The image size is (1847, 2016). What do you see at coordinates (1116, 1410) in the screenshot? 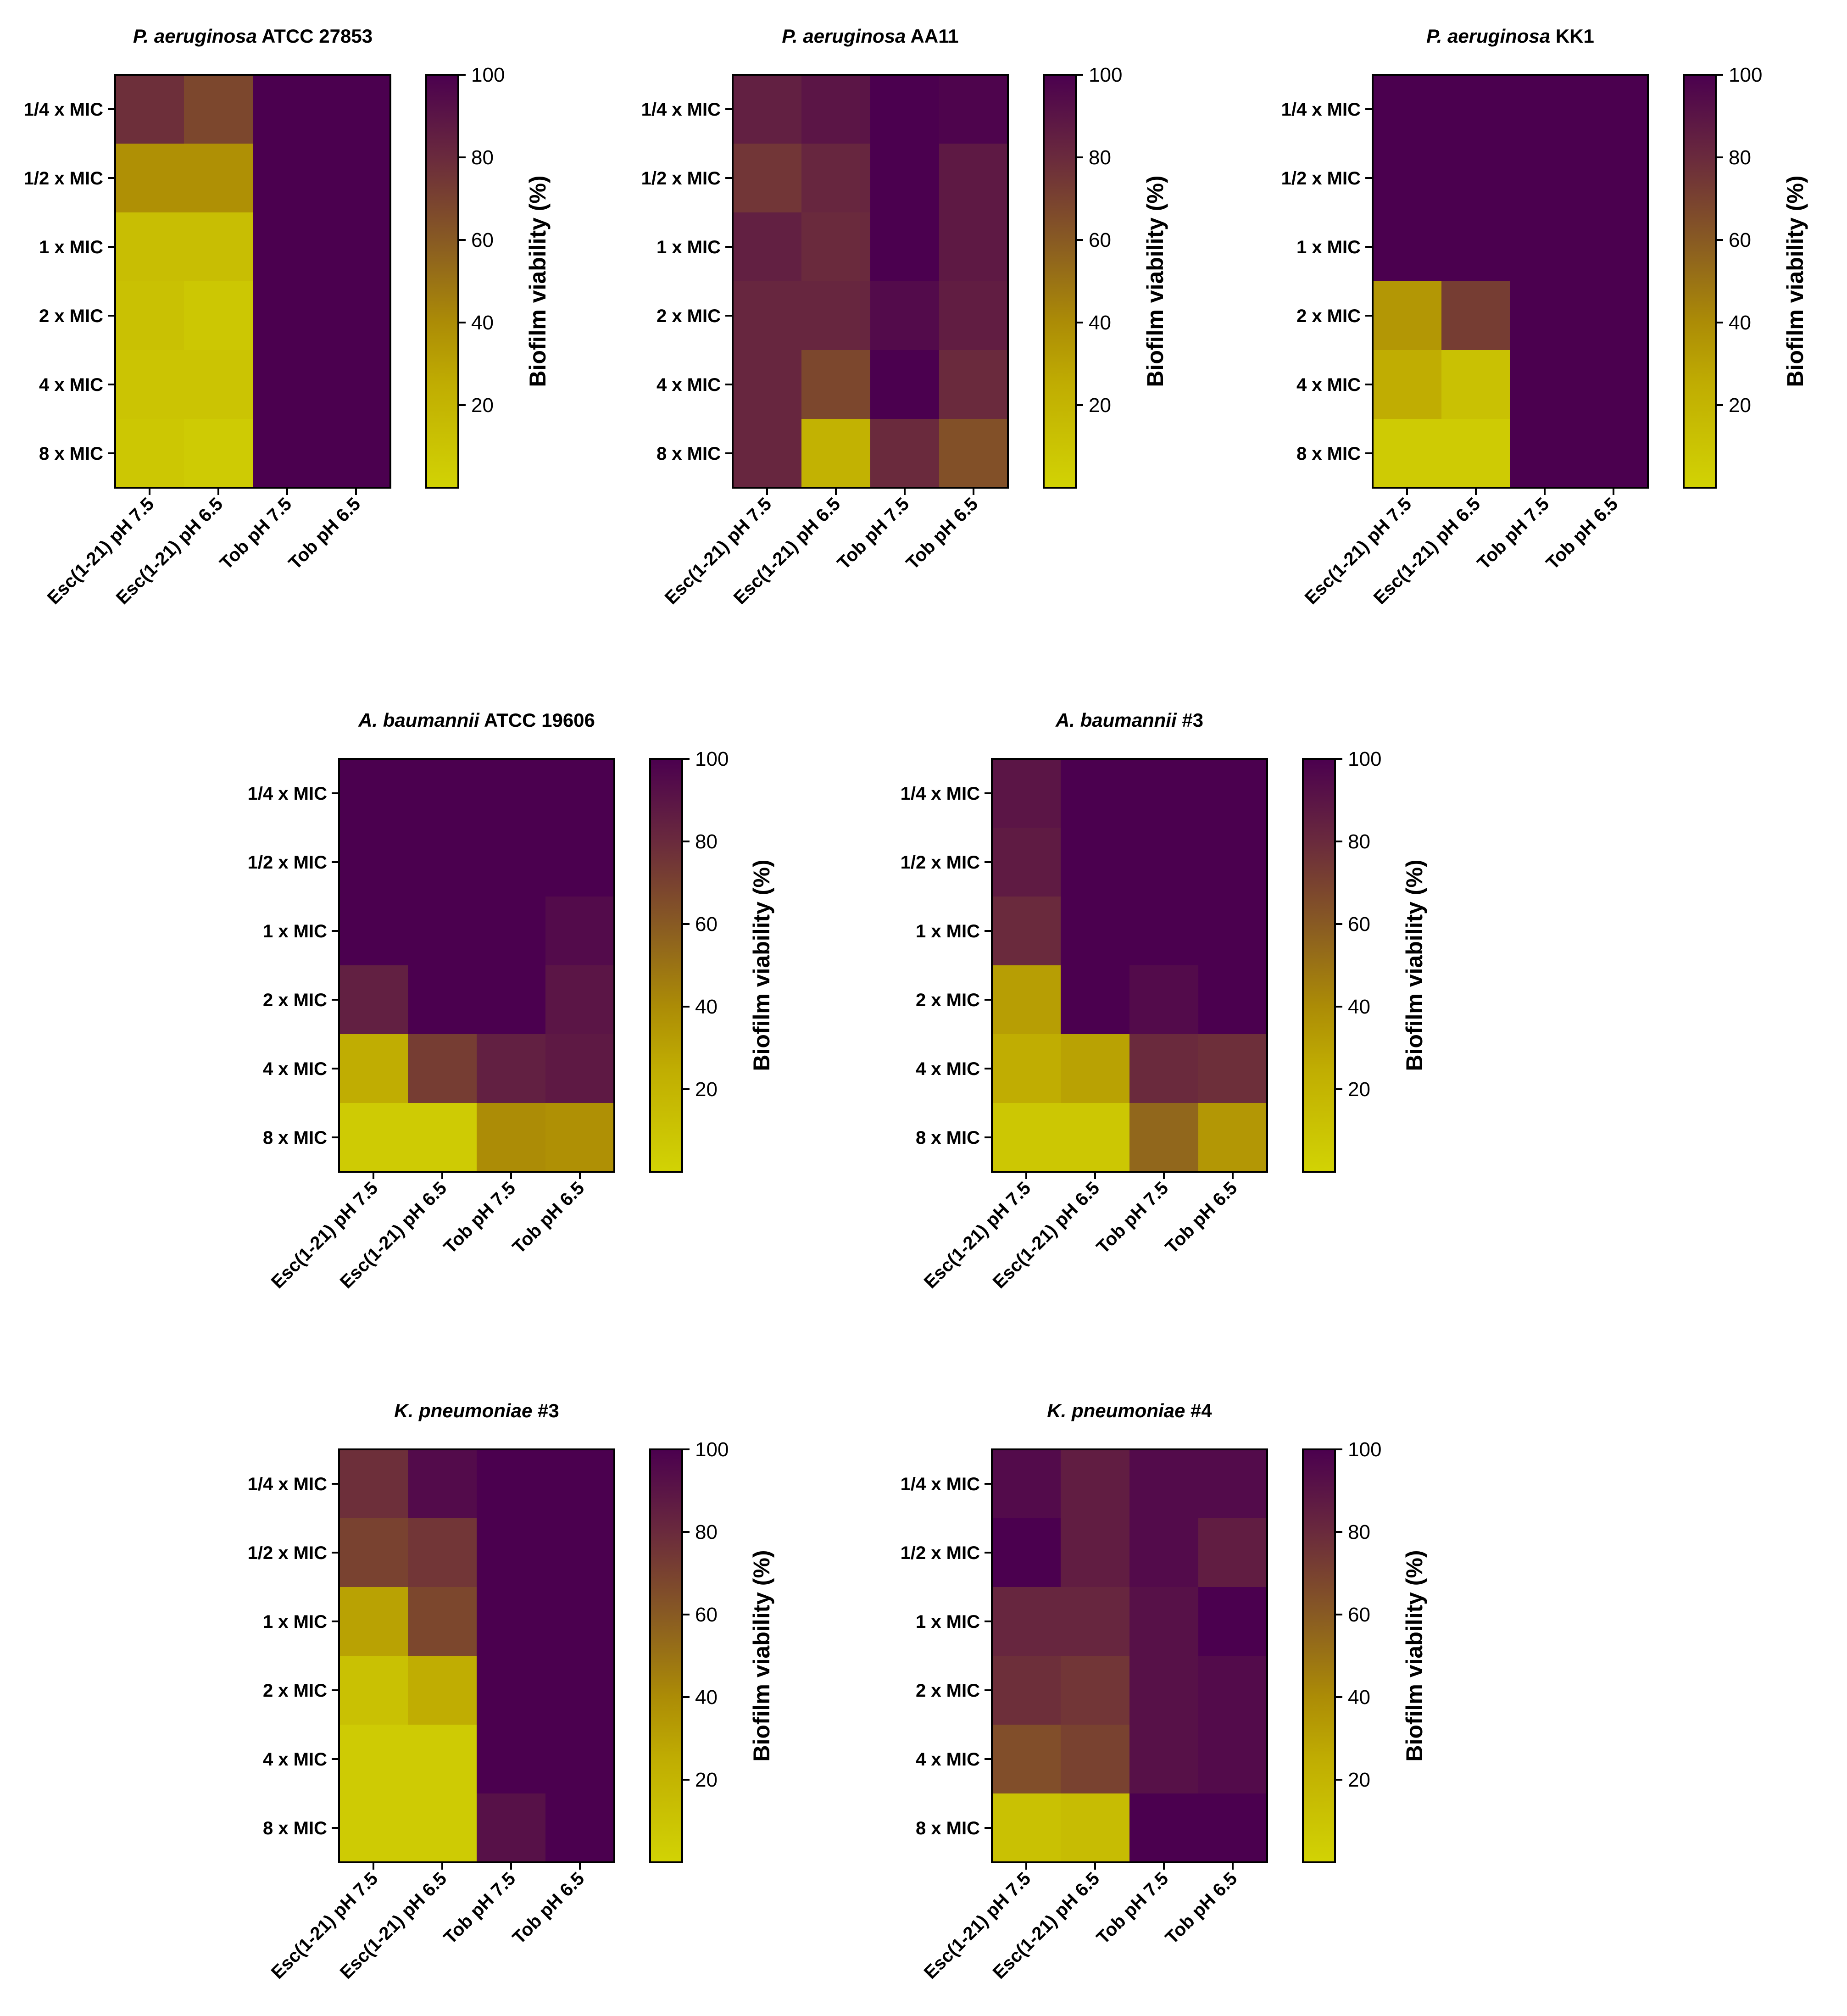
I see `panel-title-species: K. pneumoniae` at bounding box center [1116, 1410].